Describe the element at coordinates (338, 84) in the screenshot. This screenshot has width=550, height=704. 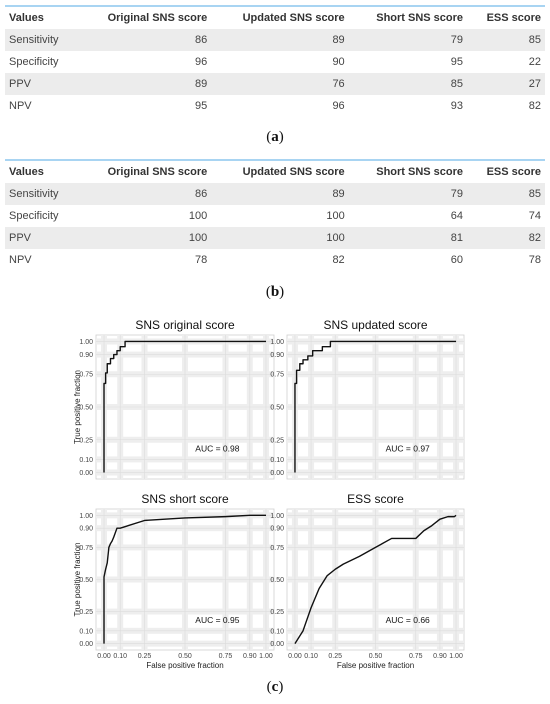
I see `table-cell: 76` at that location.